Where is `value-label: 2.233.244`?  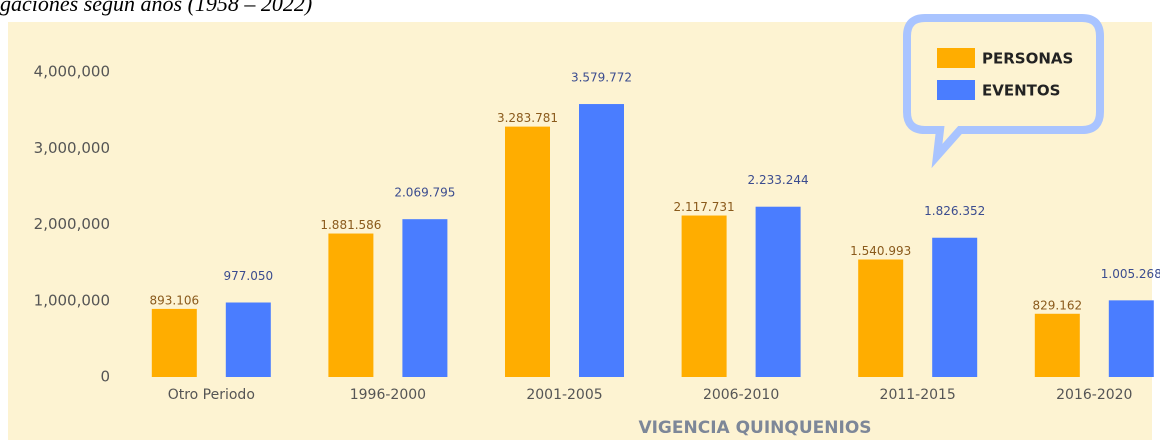
value-label: 2.233.244 is located at coordinates (778, 180).